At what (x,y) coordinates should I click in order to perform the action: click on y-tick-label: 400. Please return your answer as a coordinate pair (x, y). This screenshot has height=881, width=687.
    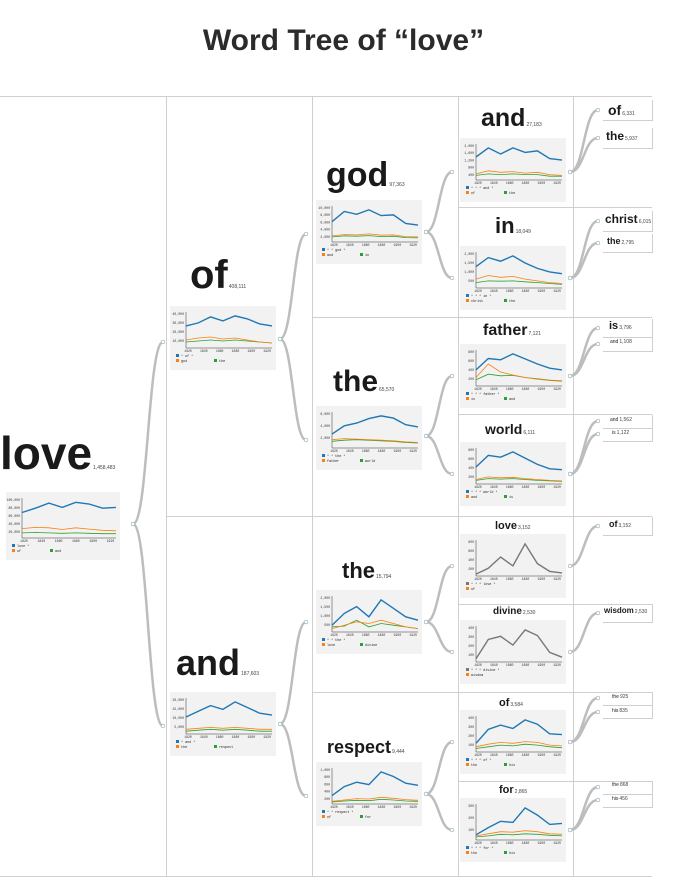
    Looking at the image, I should click on (471, 628).